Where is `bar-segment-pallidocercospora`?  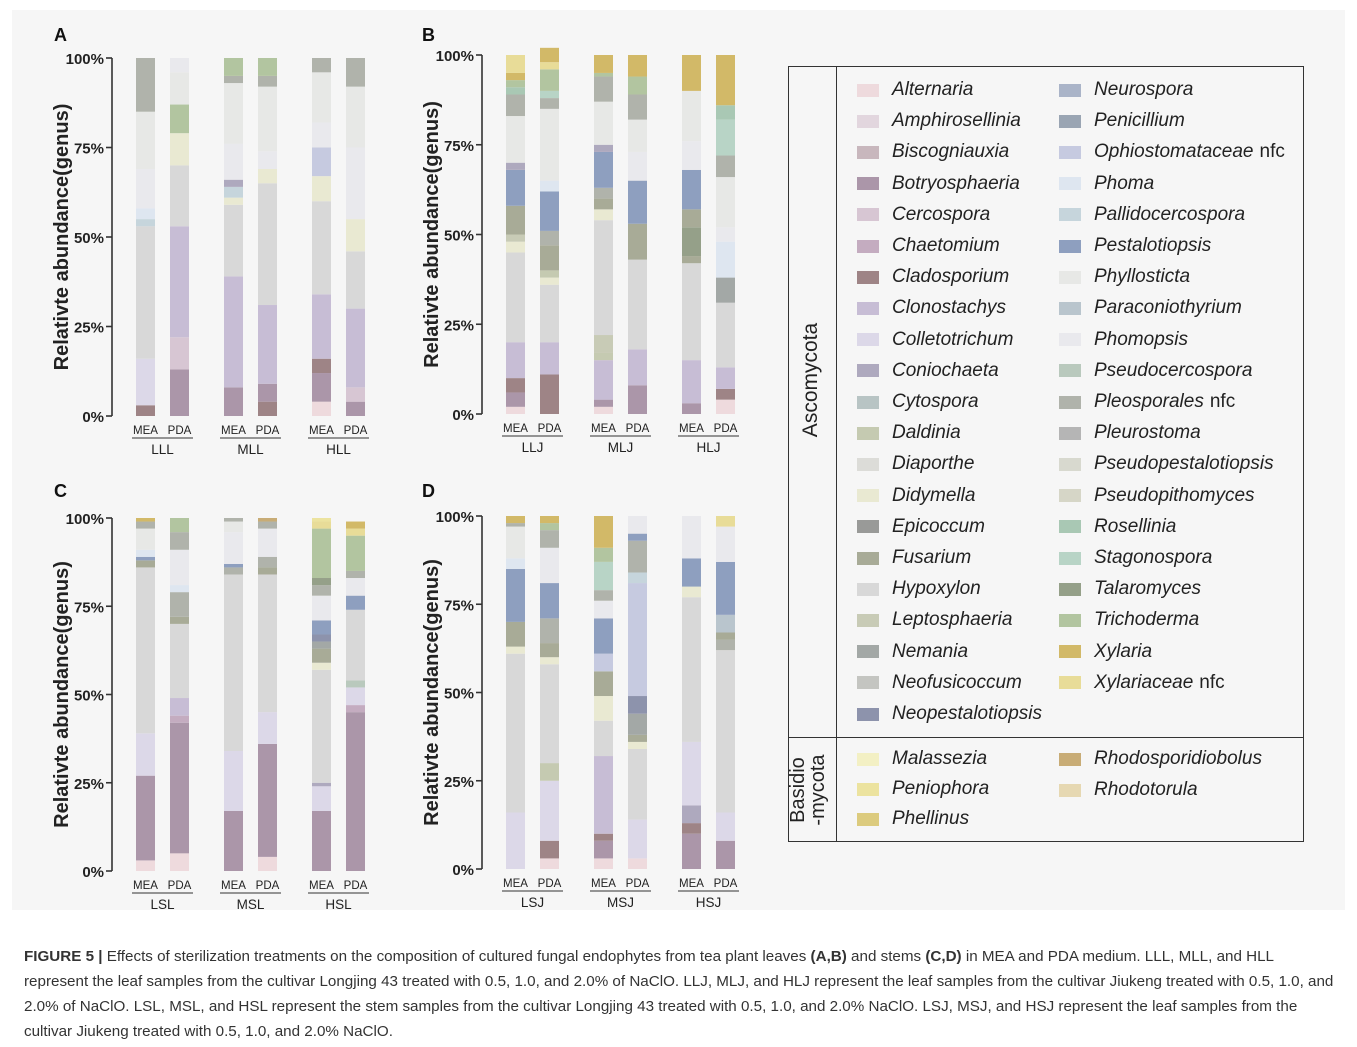
bar-segment-pallidocercospora is located at coordinates (145, 223).